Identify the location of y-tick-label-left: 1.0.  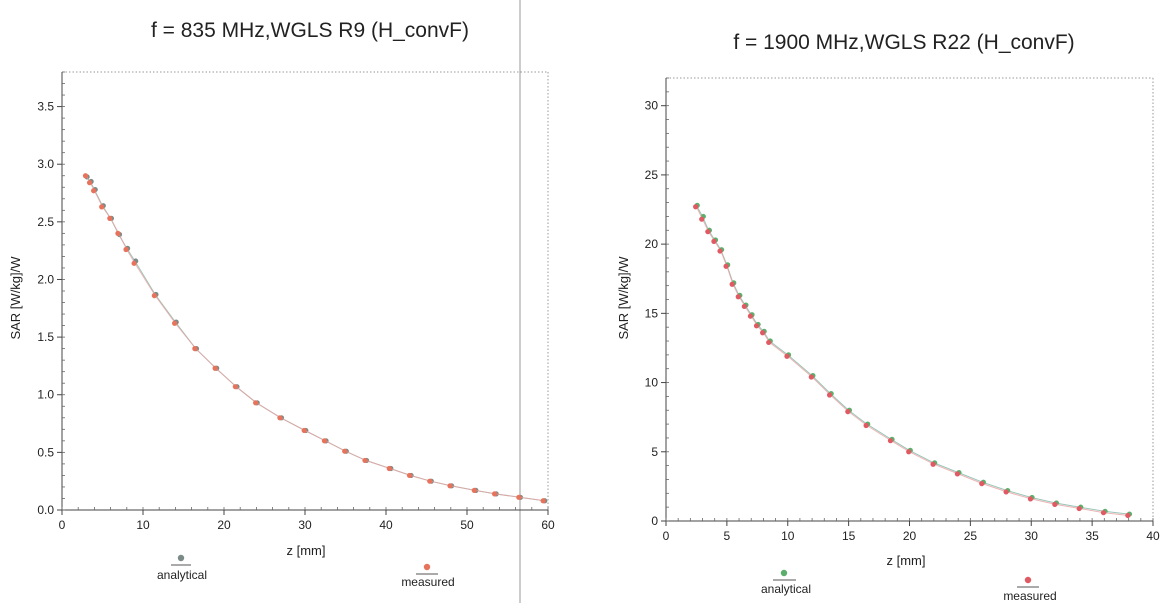
(45, 395).